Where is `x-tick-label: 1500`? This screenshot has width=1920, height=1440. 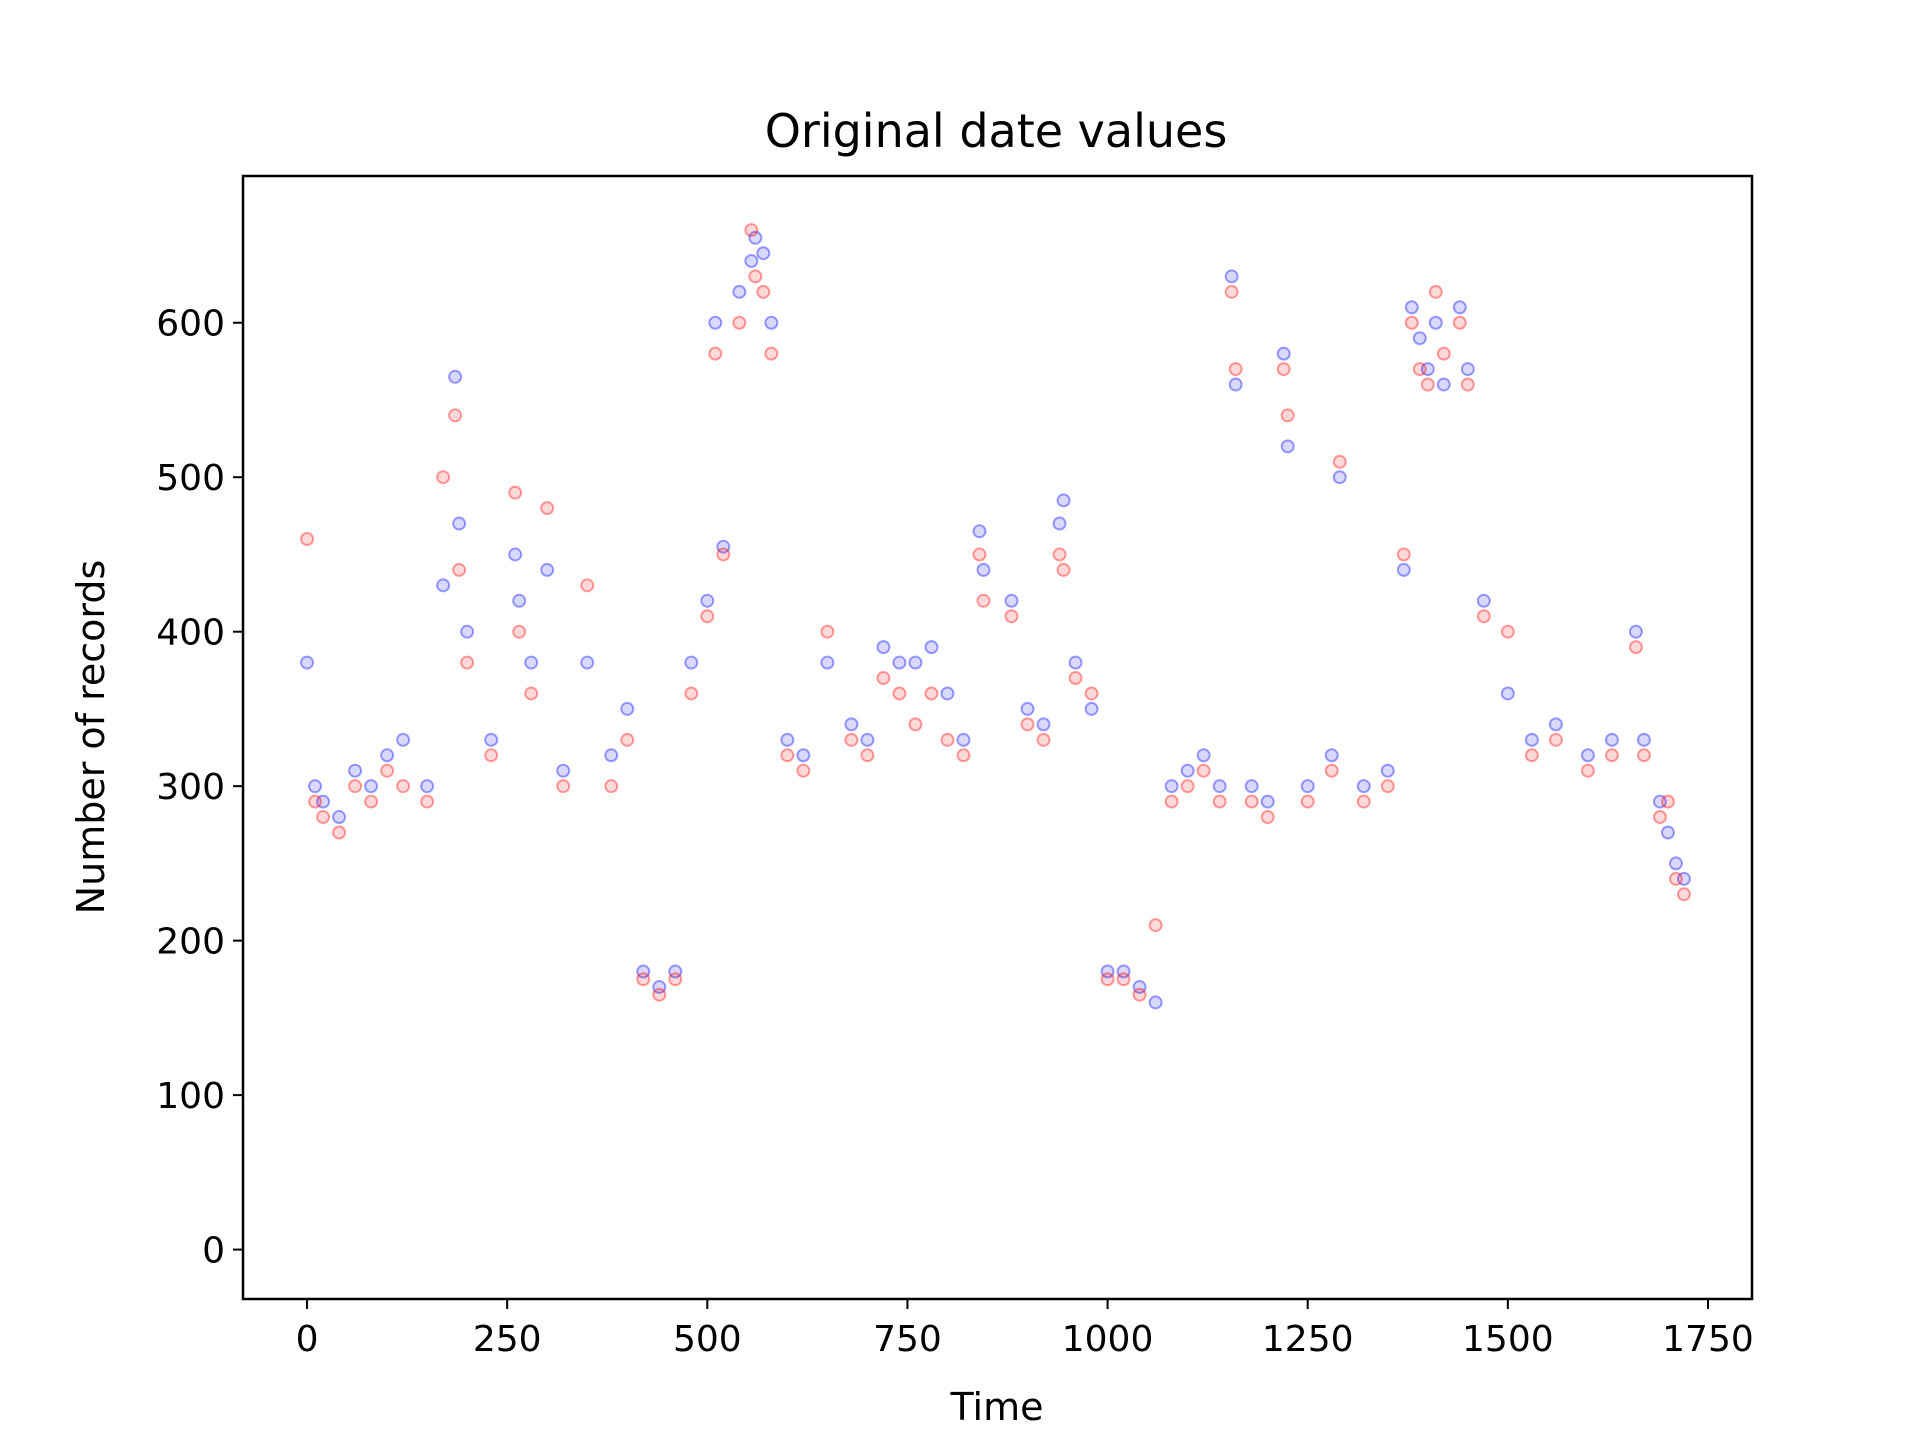 x-tick-label: 1500 is located at coordinates (1508, 1339).